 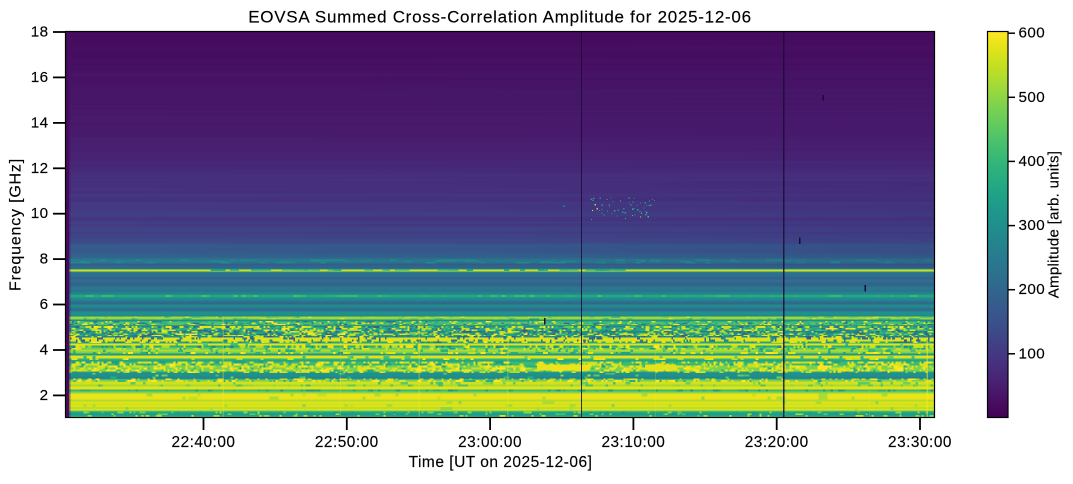 I want to click on svg-text: 23:10:00, so click(x=633, y=442).